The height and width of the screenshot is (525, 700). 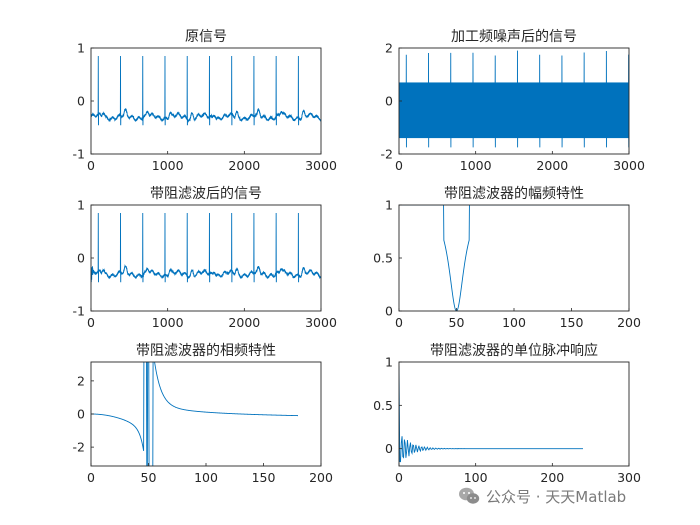 I want to click on watermark: 公众号 · 天天Matlab, so click(x=542, y=496).